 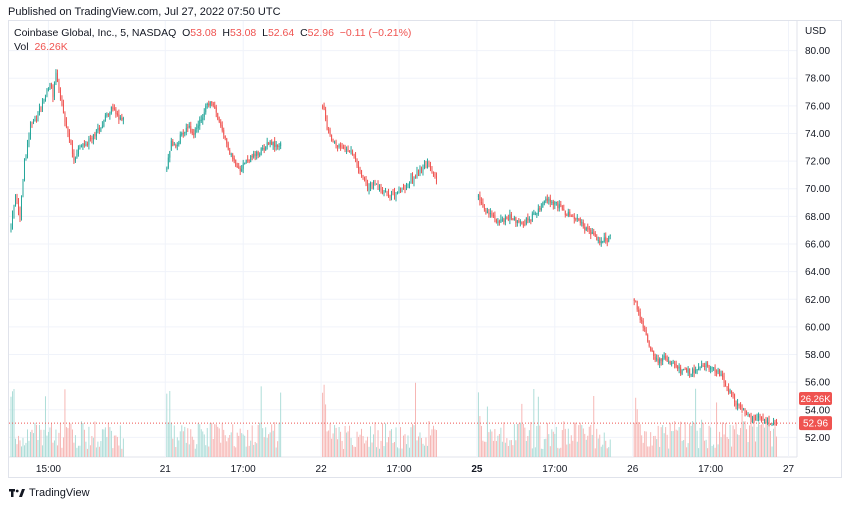 What do you see at coordinates (817, 189) in the screenshot?
I see `price-tick-label: 70.00` at bounding box center [817, 189].